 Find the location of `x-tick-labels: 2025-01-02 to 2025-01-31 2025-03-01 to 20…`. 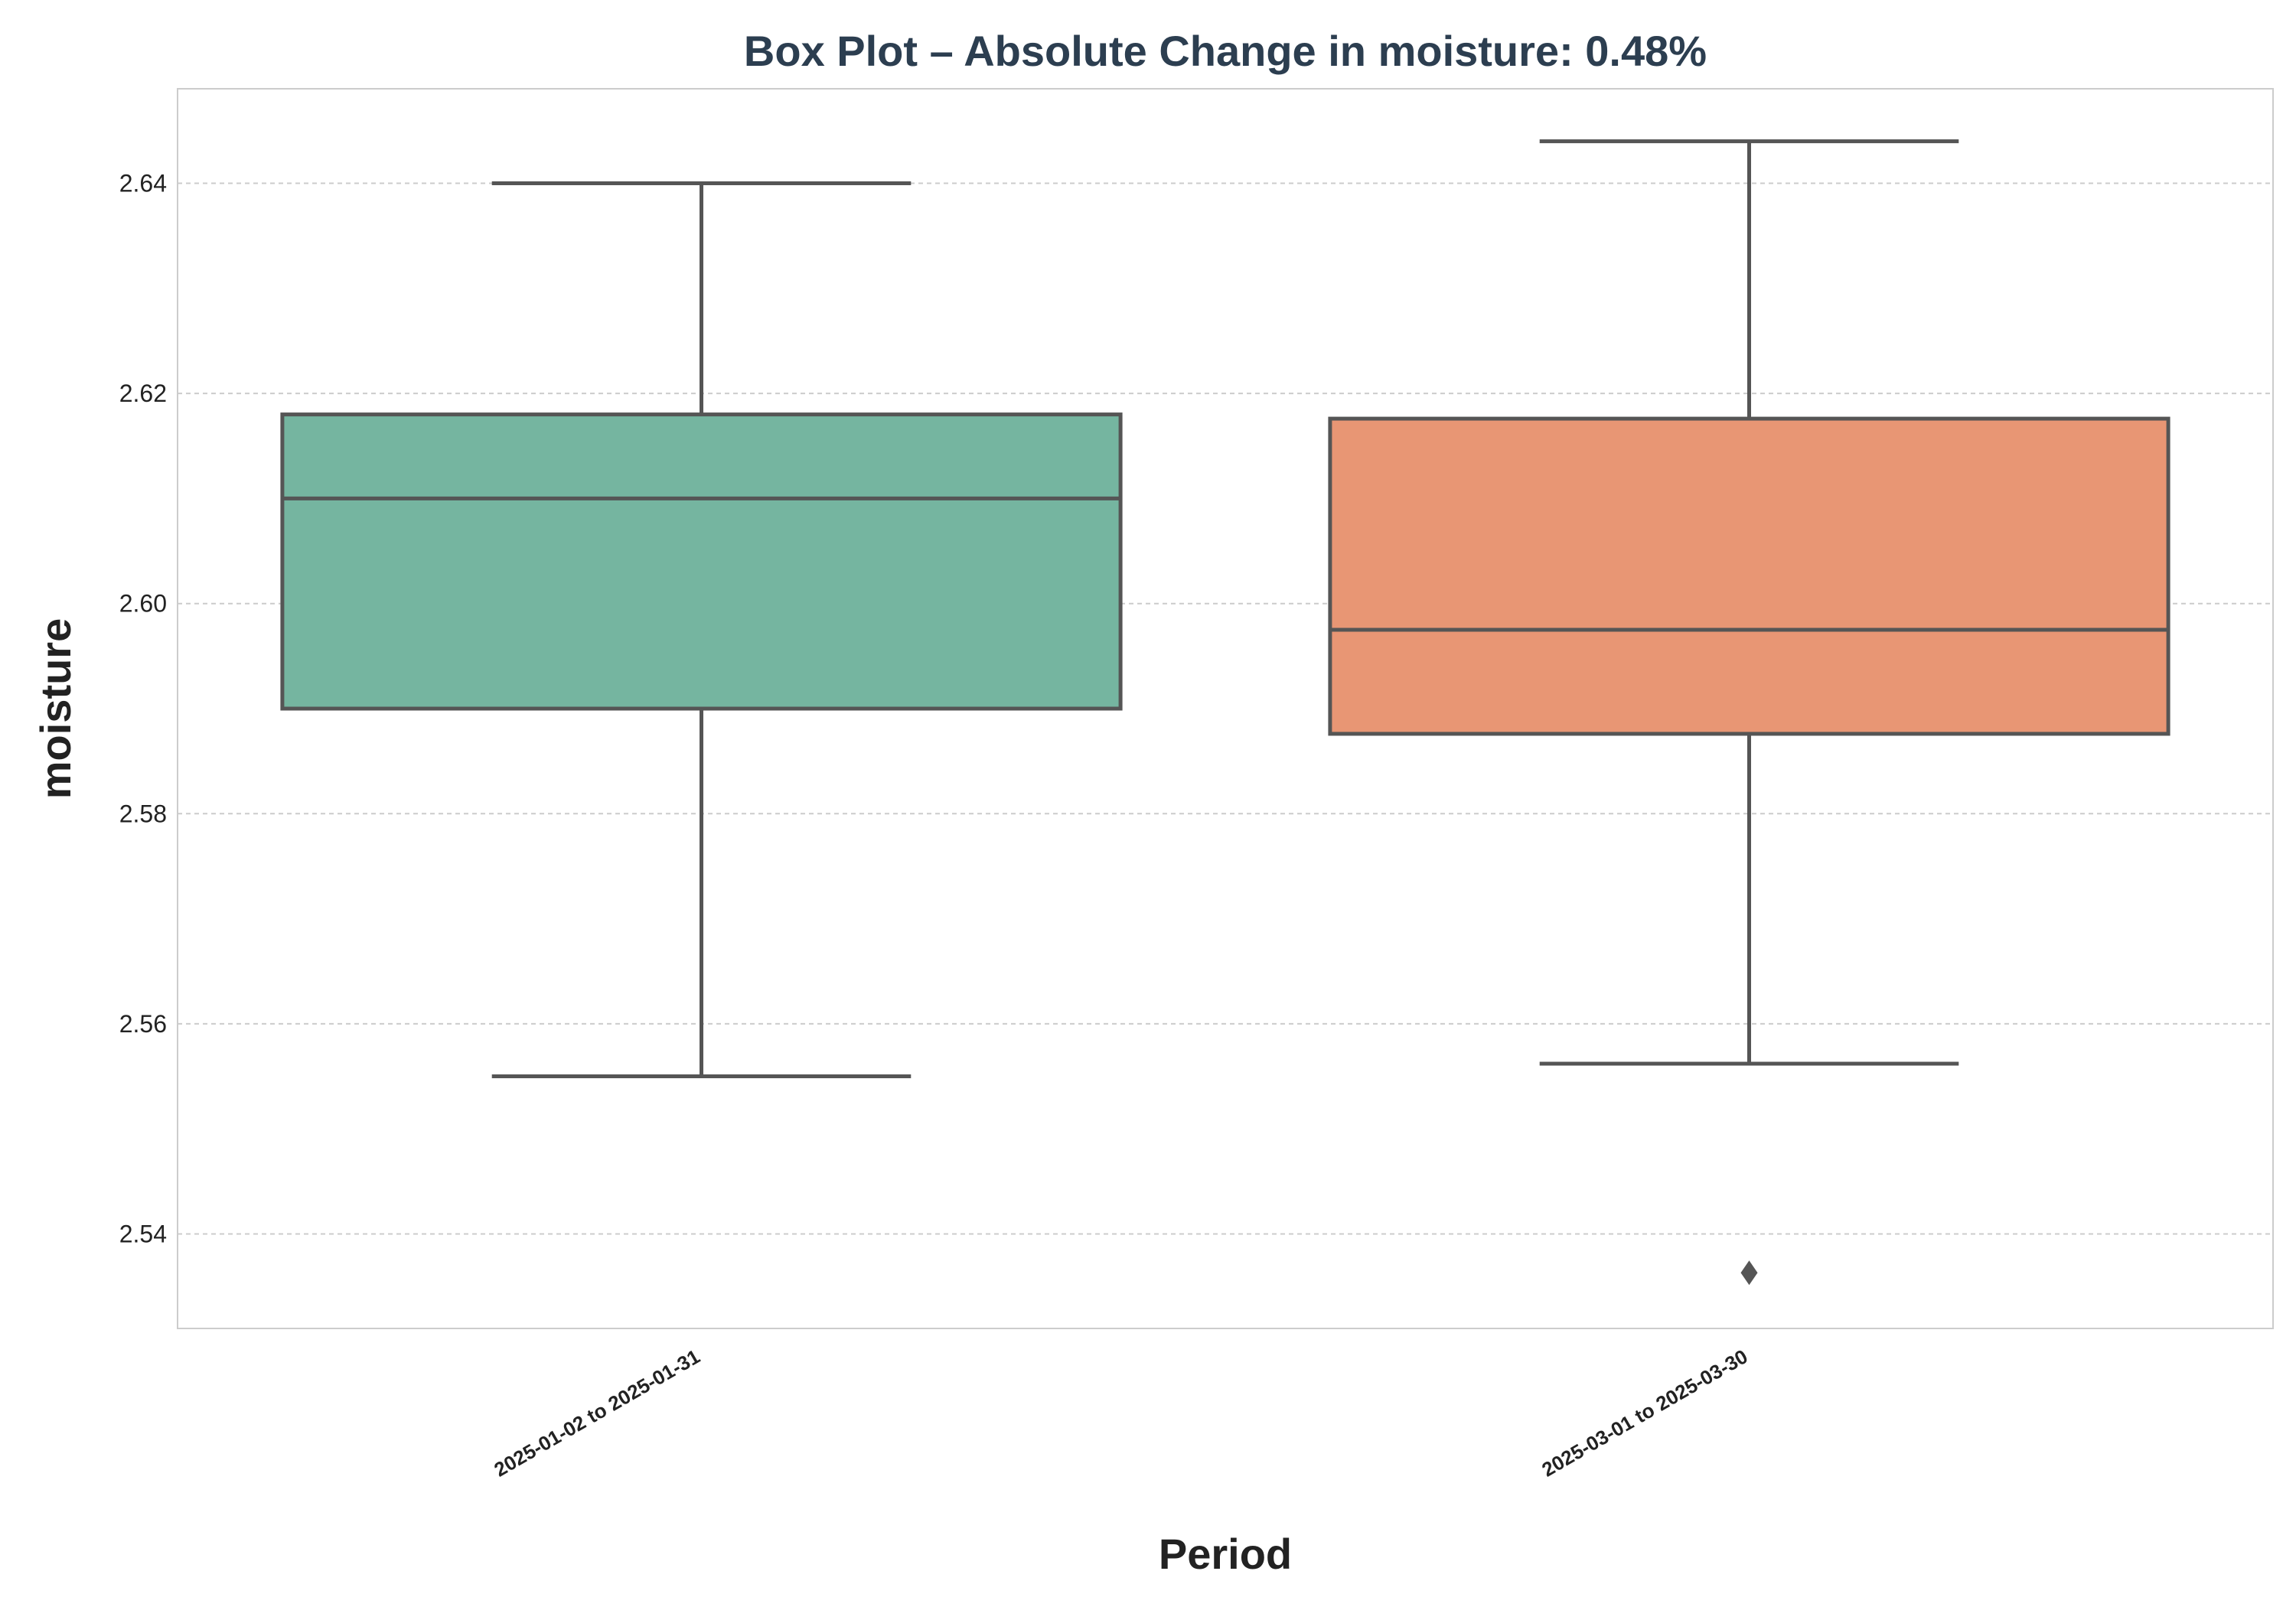

x-tick-labels: 2025-01-02 to 2025-01-31 2025-03-01 to 20… is located at coordinates (1120, 1413).